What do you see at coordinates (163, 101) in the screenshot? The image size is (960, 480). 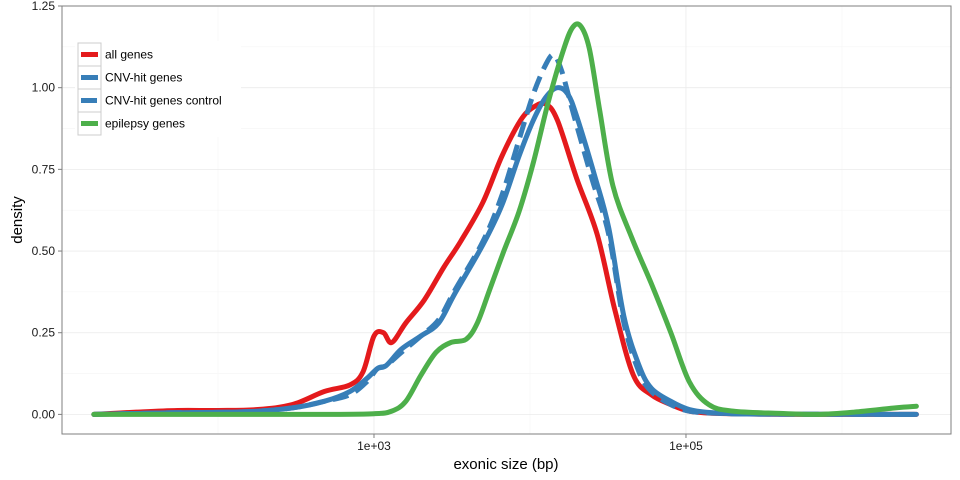 I see `legend-label: CNV-hit genes control` at bounding box center [163, 101].